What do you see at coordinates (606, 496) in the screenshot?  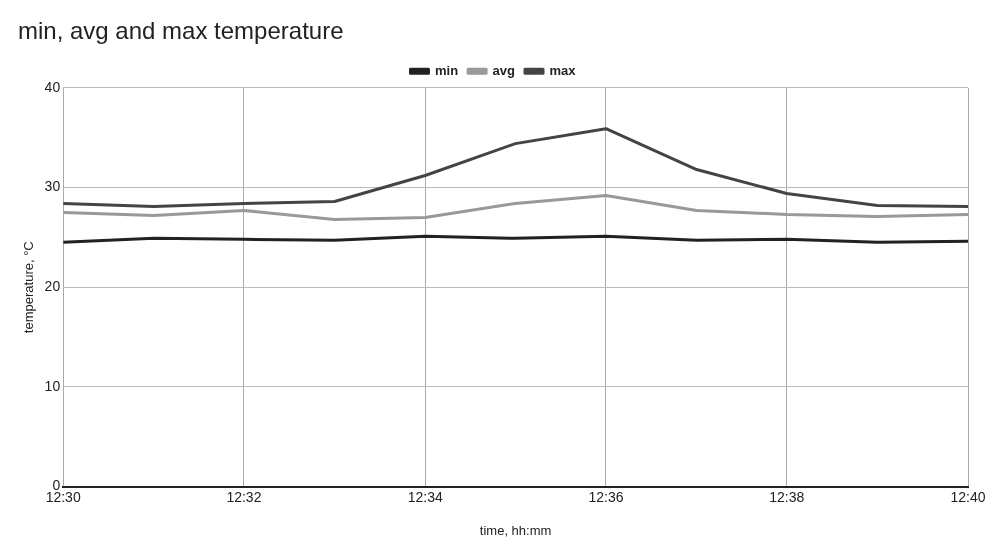 I see `x-tick-label: 12:36` at bounding box center [606, 496].